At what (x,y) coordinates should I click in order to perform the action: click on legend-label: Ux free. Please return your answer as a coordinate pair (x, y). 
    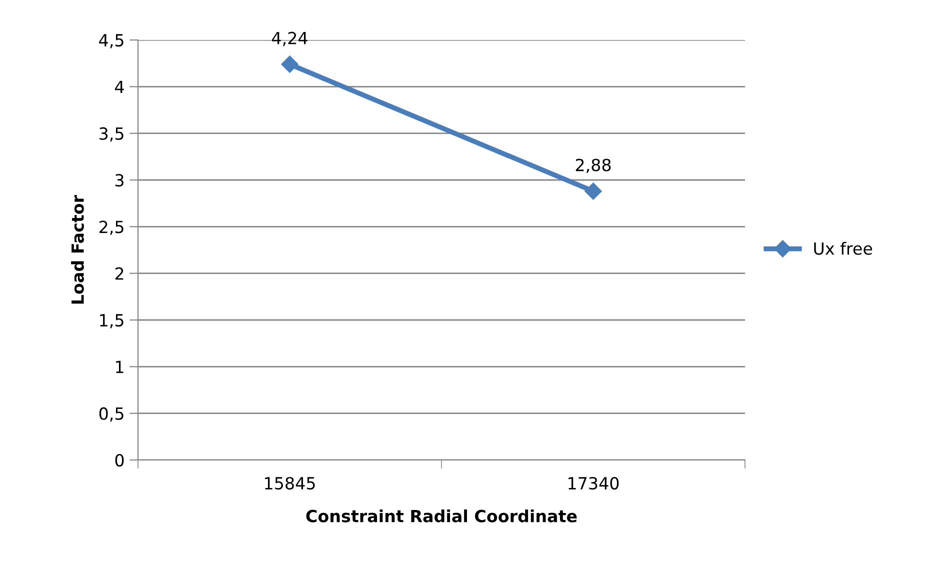
    Looking at the image, I should click on (843, 248).